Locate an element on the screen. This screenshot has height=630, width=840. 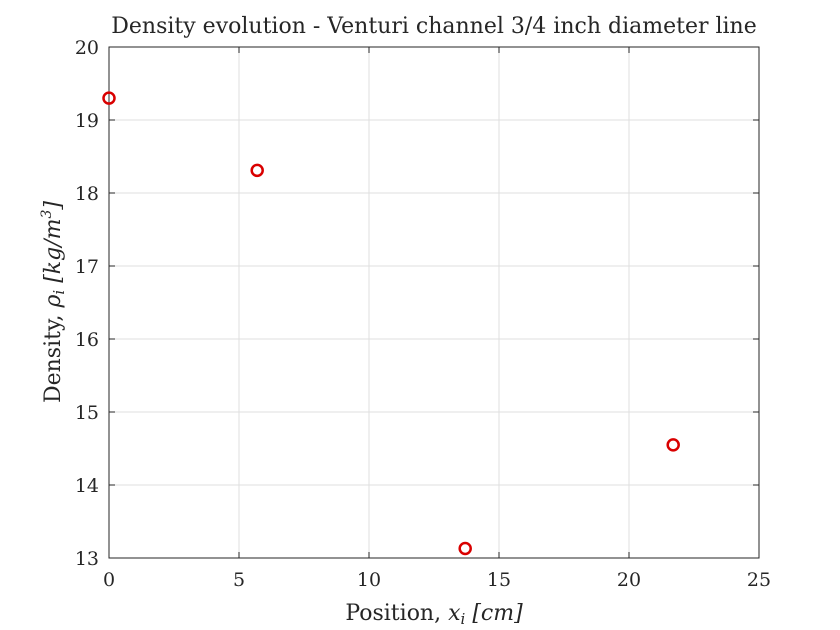
y-tick-label: 20 is located at coordinates (87, 48).